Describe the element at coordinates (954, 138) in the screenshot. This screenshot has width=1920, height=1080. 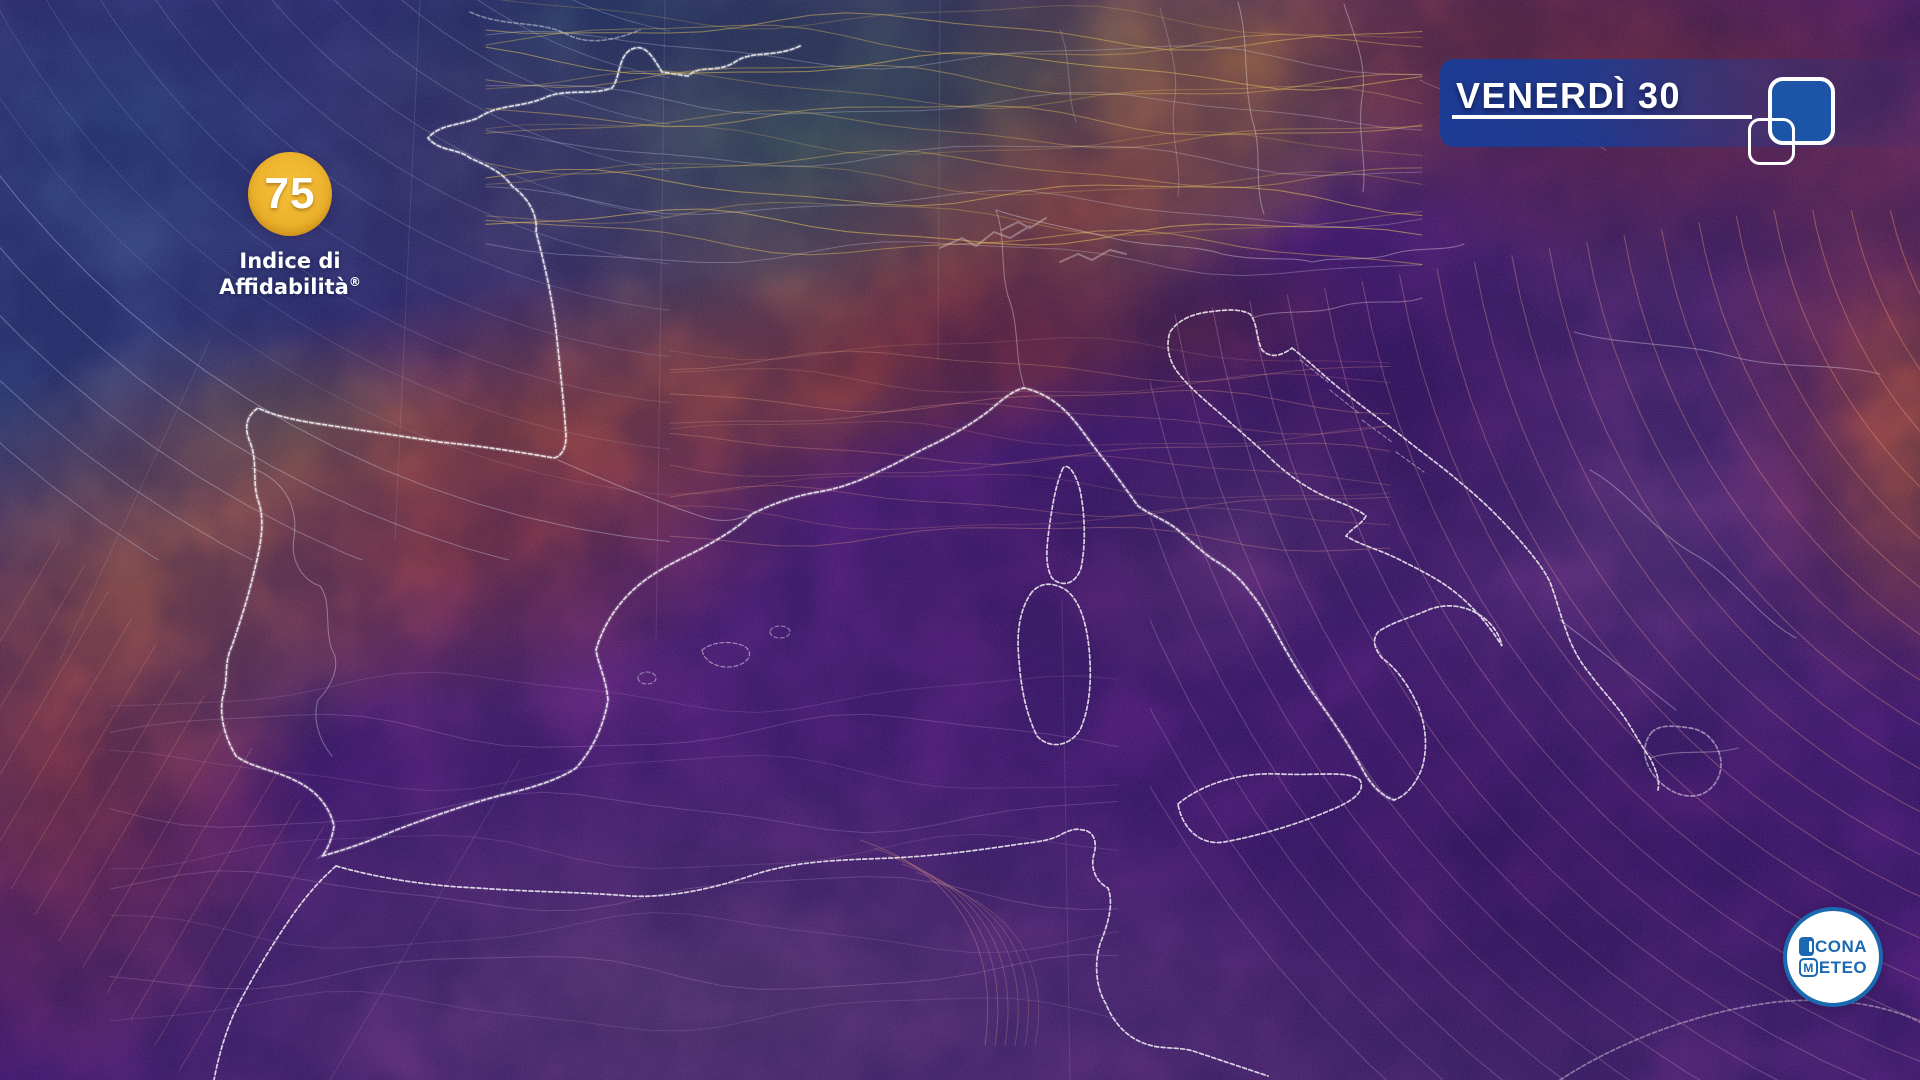
I see `wind-streamlines-north` at that location.